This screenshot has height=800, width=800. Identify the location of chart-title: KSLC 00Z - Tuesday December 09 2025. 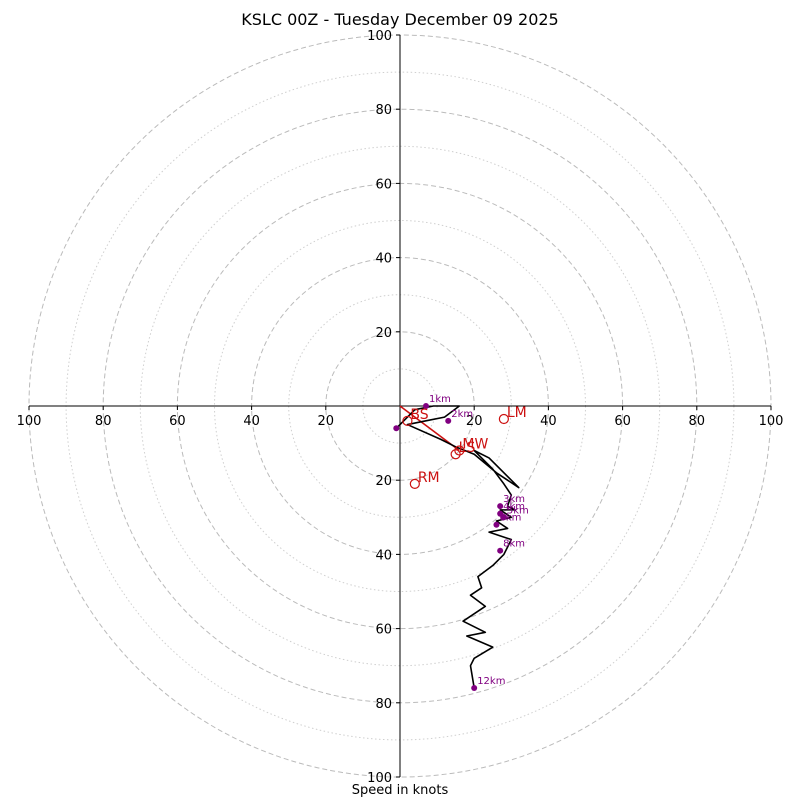
(400, 19).